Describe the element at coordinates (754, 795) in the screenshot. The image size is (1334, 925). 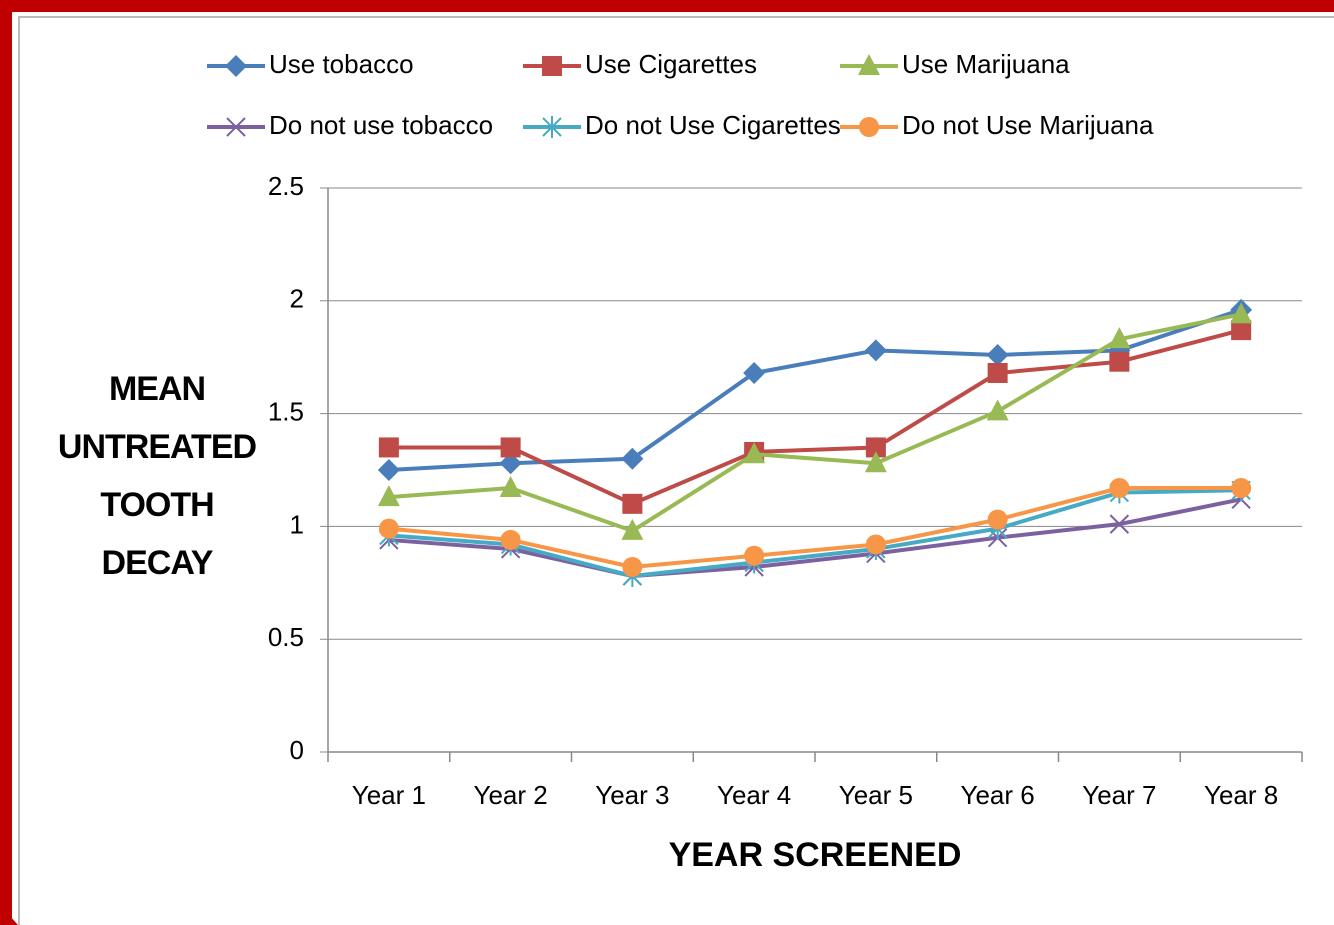
I see `x-tick-label: Year 4` at that location.